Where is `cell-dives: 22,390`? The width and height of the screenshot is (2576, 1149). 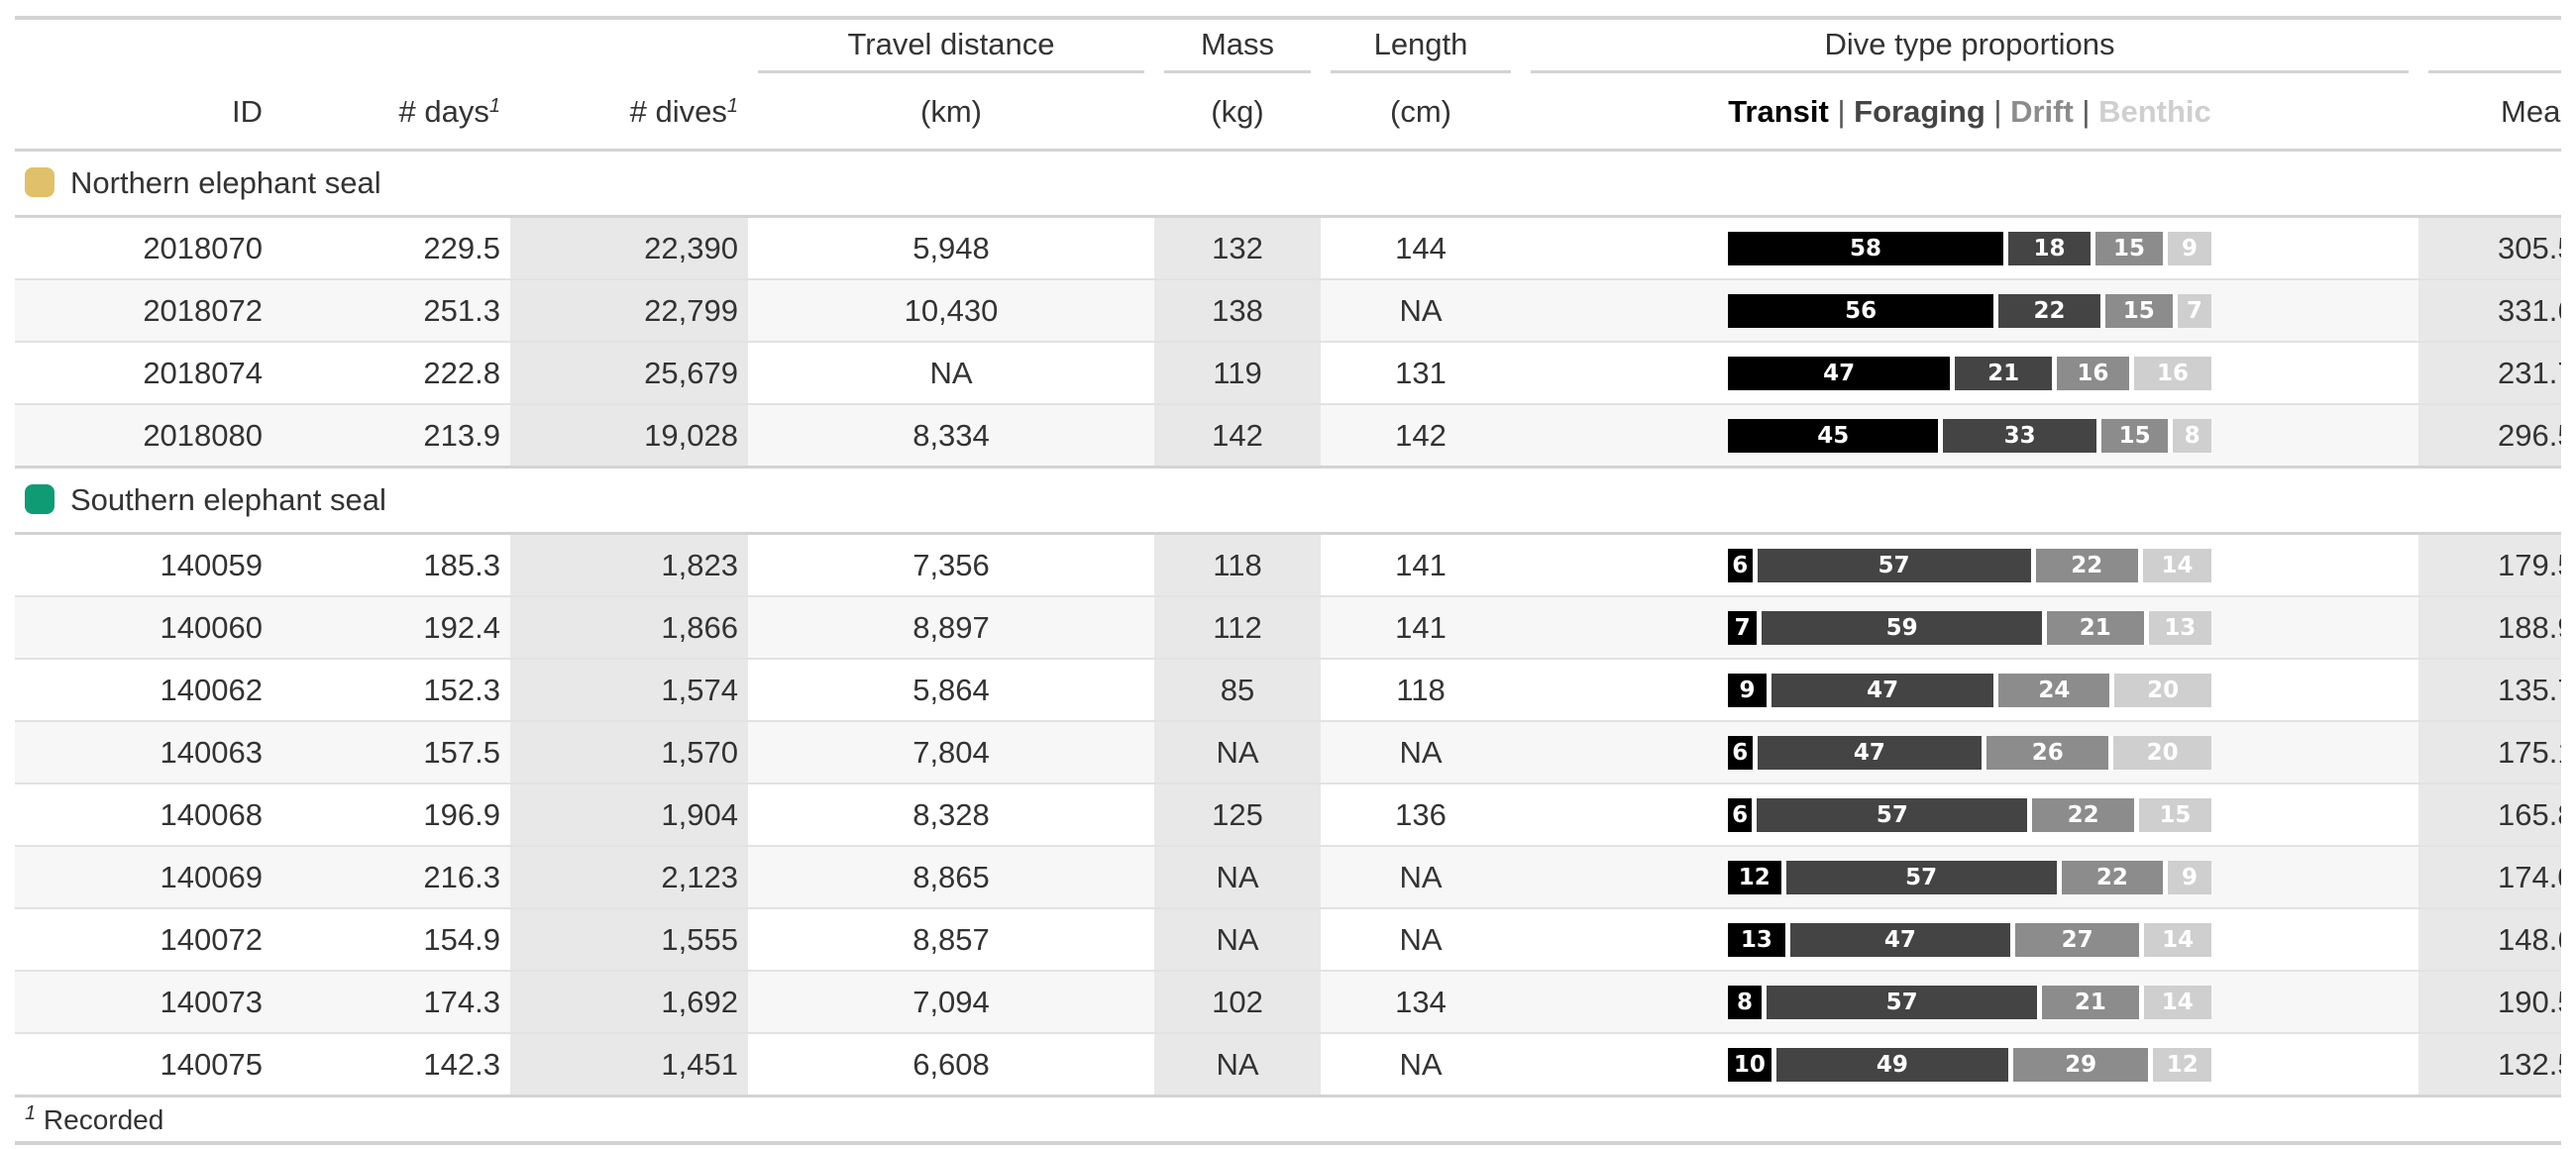 cell-dives: 22,390 is located at coordinates (629, 248).